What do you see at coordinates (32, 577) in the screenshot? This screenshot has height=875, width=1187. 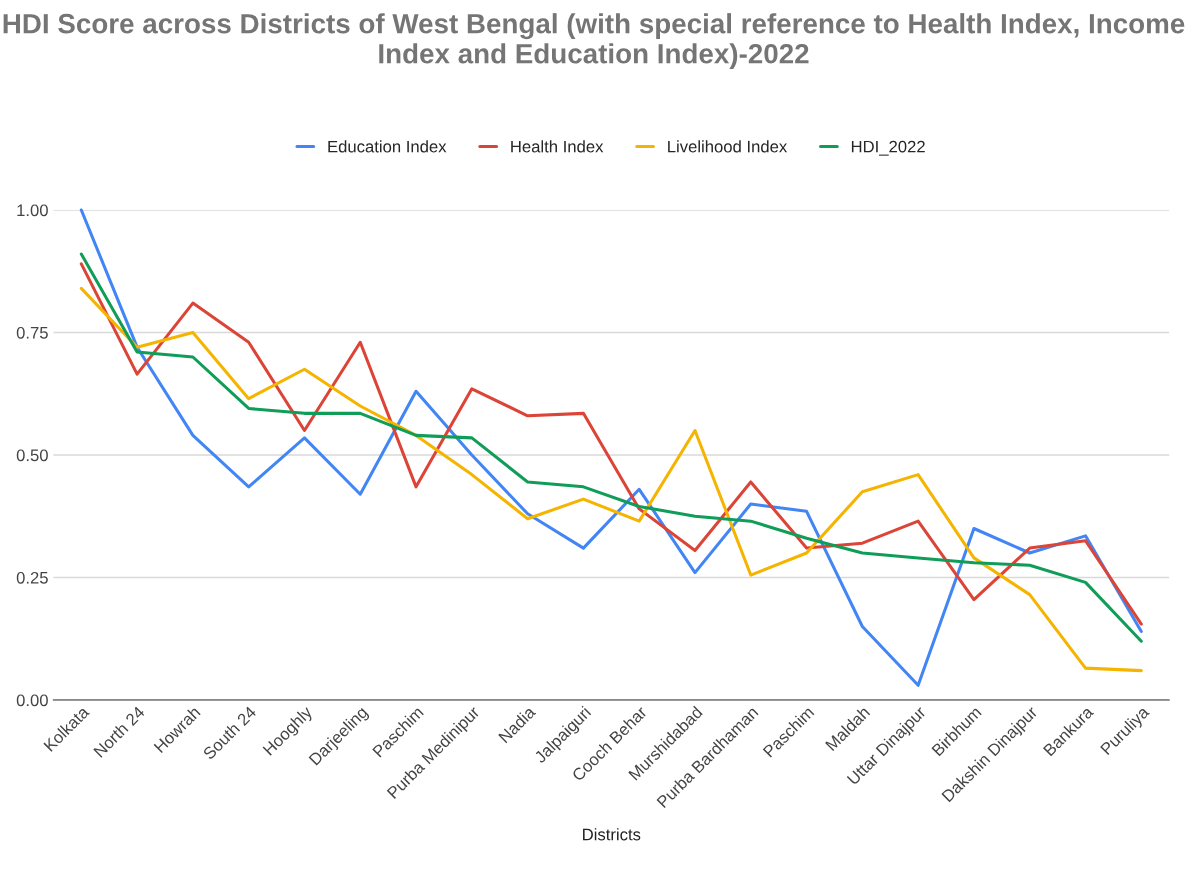 I see `y-tick-label: 0.25` at bounding box center [32, 577].